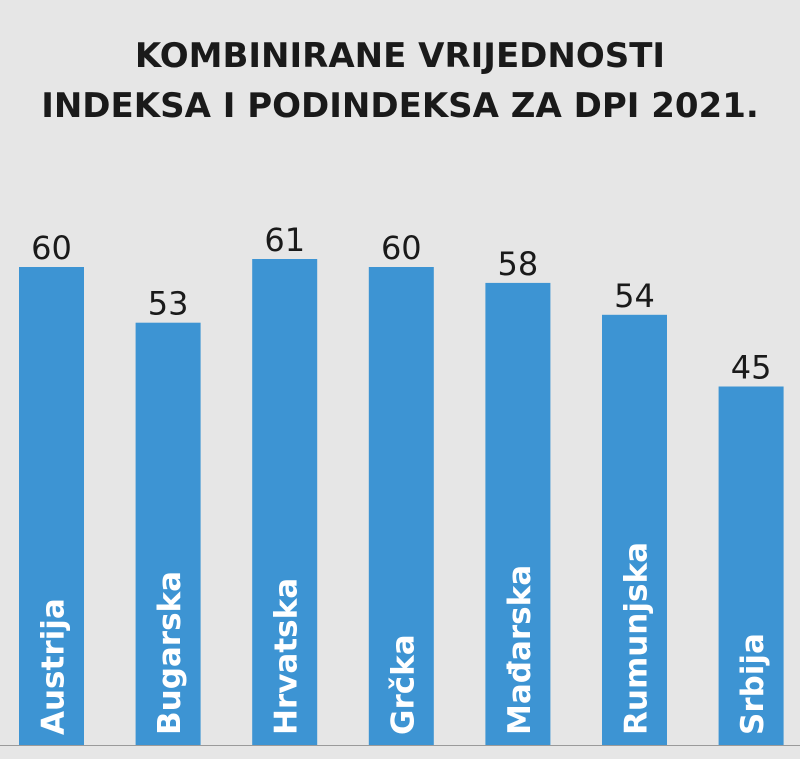 The height and width of the screenshot is (759, 800). Describe the element at coordinates (284, 240) in the screenshot. I see `data-label-2: 61` at that location.